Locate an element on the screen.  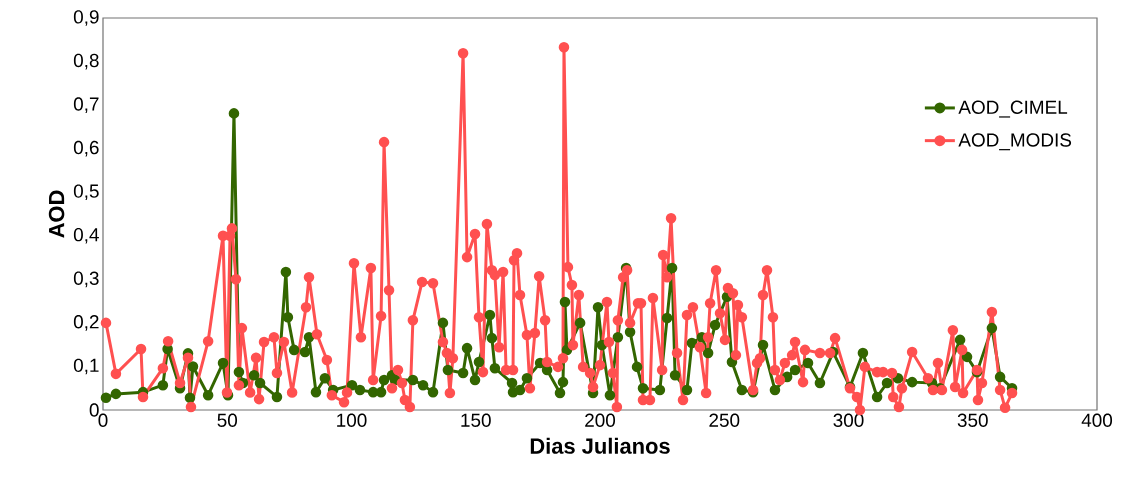
y-tick-label: 0,7 is located at coordinates (86, 105).